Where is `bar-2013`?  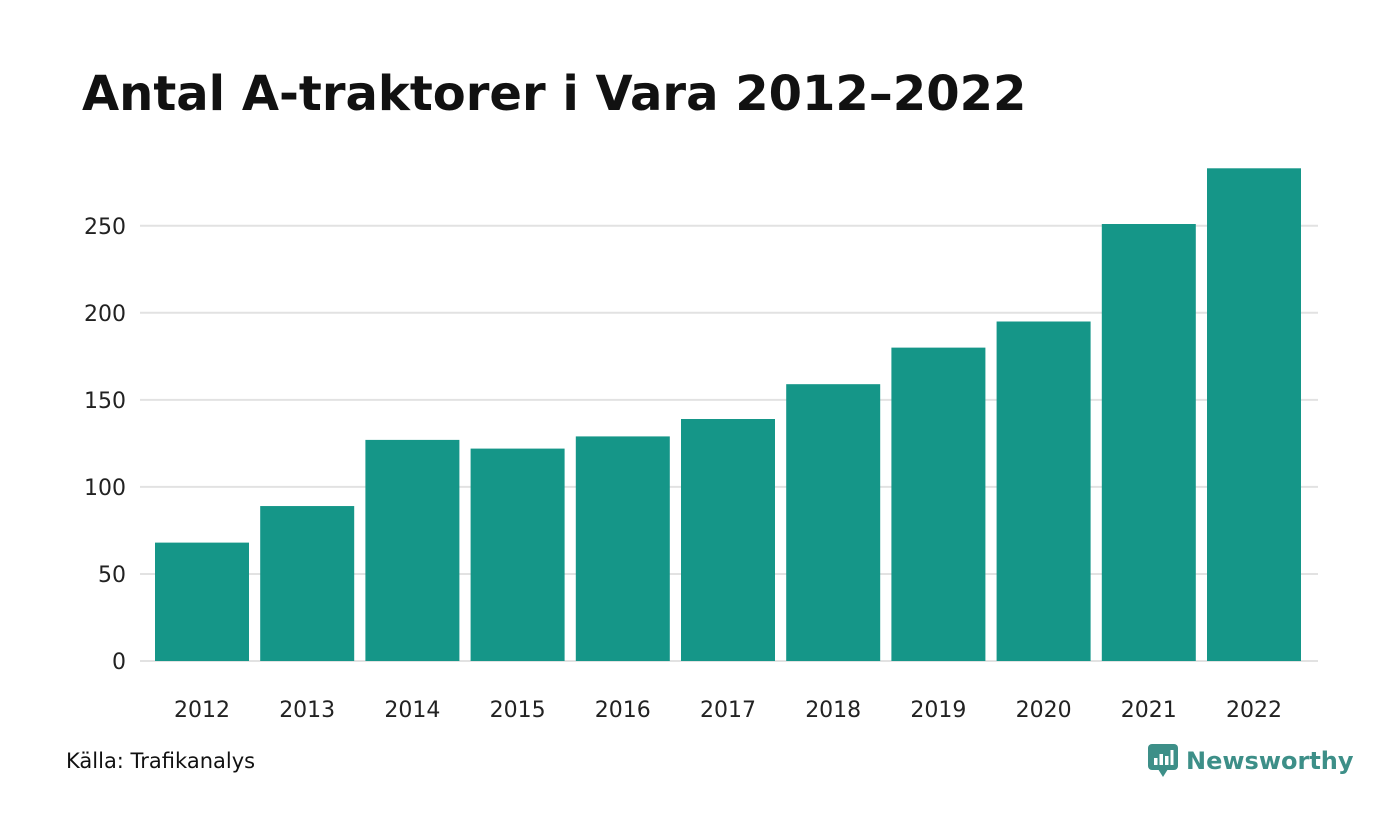 bar-2013 is located at coordinates (307, 583).